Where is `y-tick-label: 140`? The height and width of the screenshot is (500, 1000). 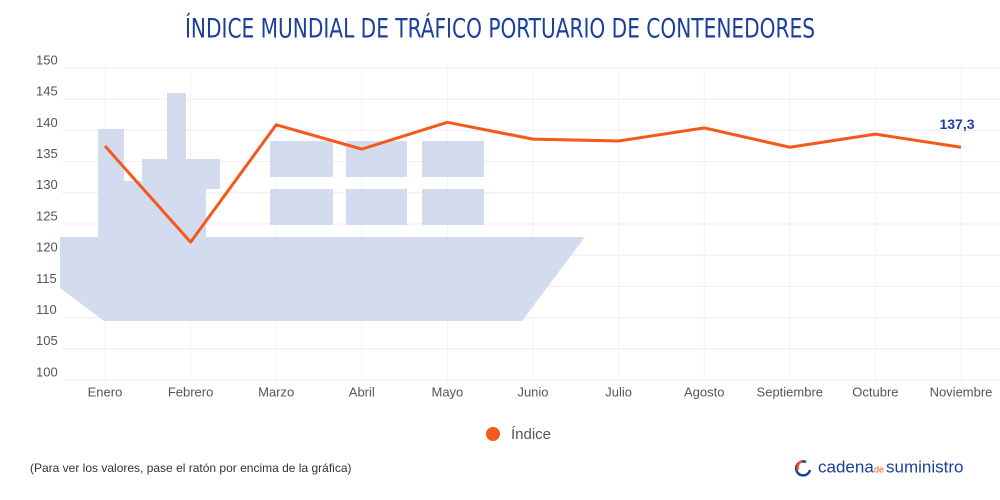 y-tick-label: 140 is located at coordinates (47, 122).